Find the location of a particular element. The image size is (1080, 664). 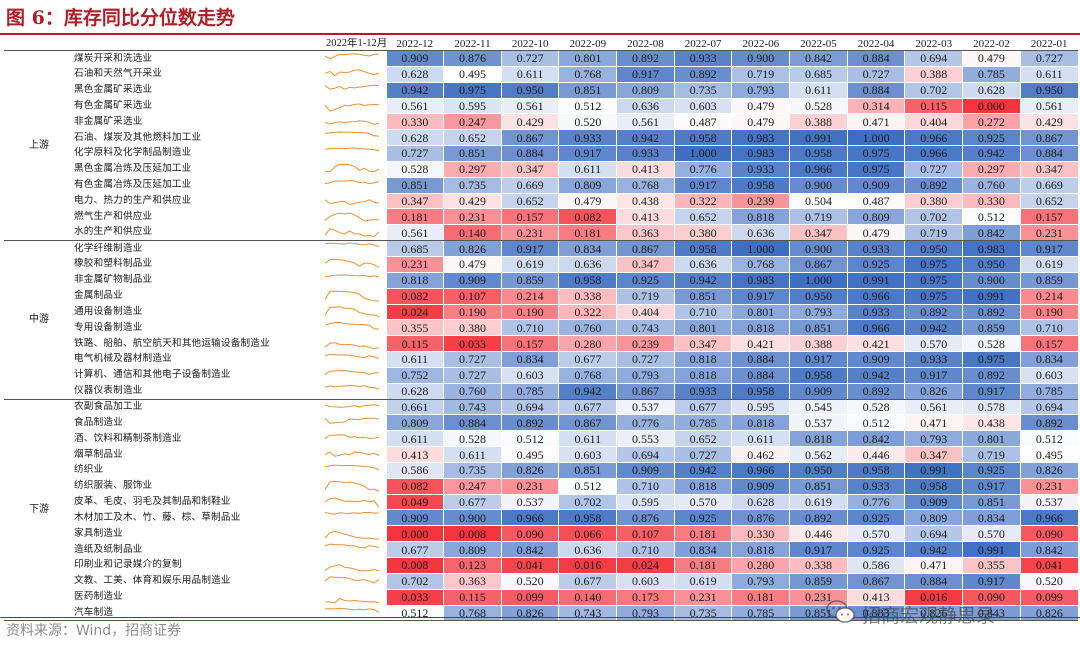

value-cell: 0.983 is located at coordinates (760, 153).